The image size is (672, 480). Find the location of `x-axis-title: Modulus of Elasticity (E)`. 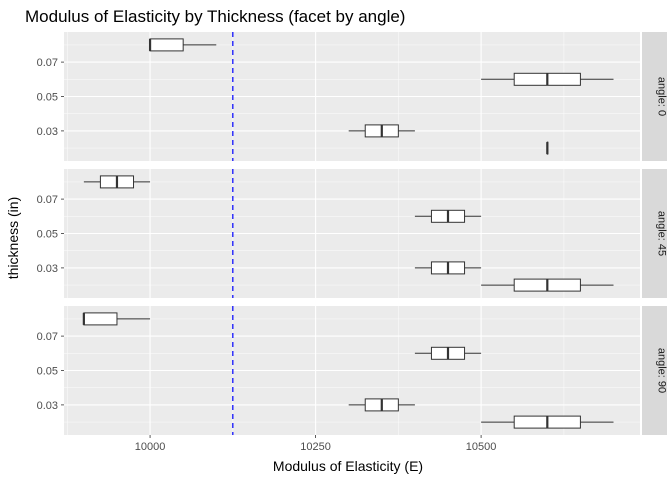

x-axis-title: Modulus of Elasticity (E) is located at coordinates (348, 466).